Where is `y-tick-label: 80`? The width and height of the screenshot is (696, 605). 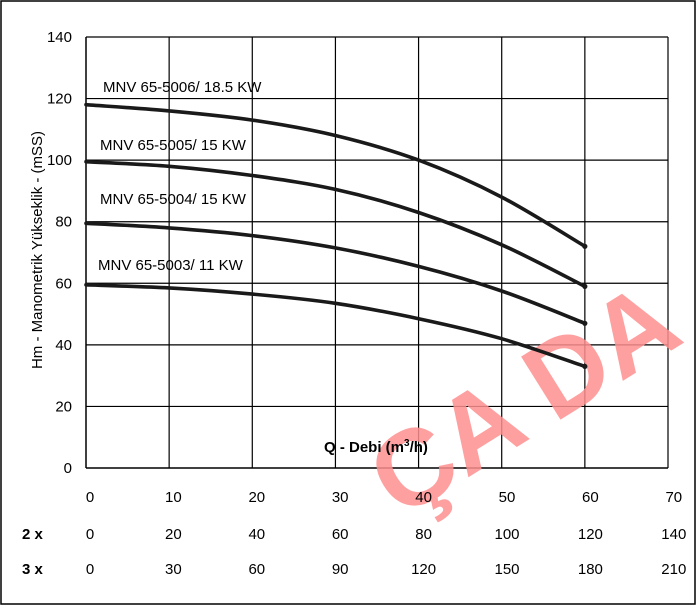 y-tick-label: 80 is located at coordinates (63, 222).